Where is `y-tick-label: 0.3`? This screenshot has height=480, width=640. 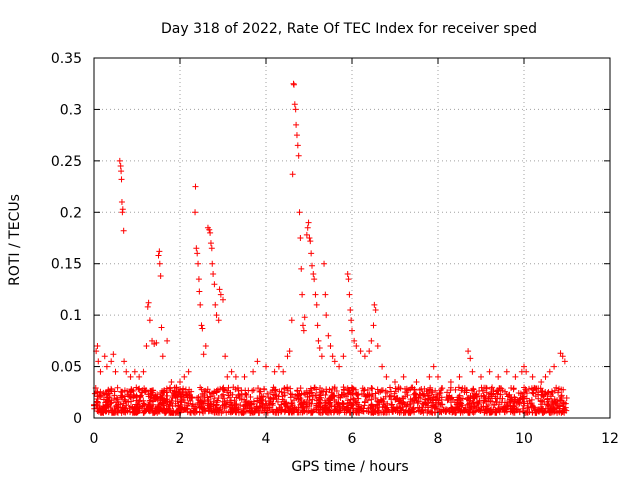 y-tick-label: 0.3 is located at coordinates (71, 110).